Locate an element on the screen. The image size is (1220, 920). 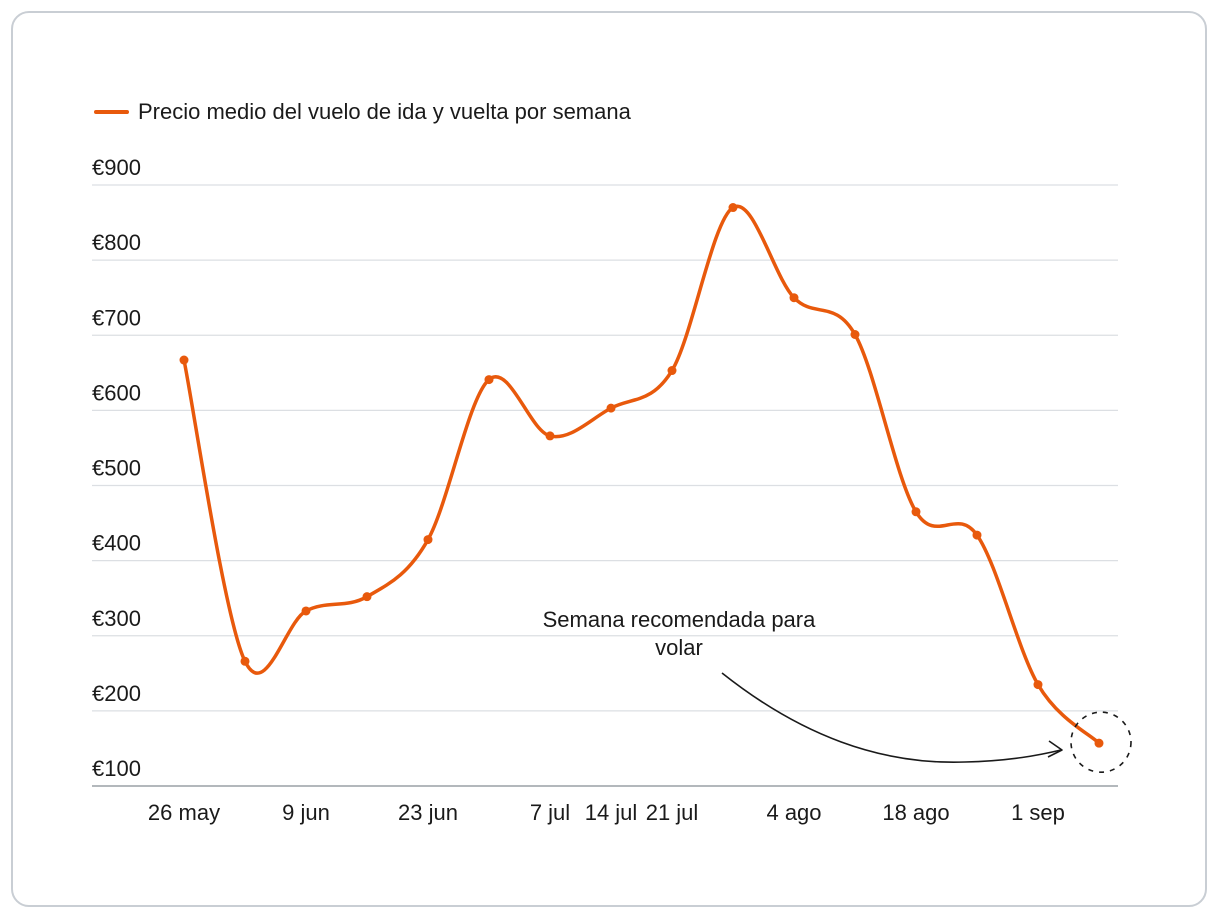
y-tick-label: €100 is located at coordinates (116, 768).